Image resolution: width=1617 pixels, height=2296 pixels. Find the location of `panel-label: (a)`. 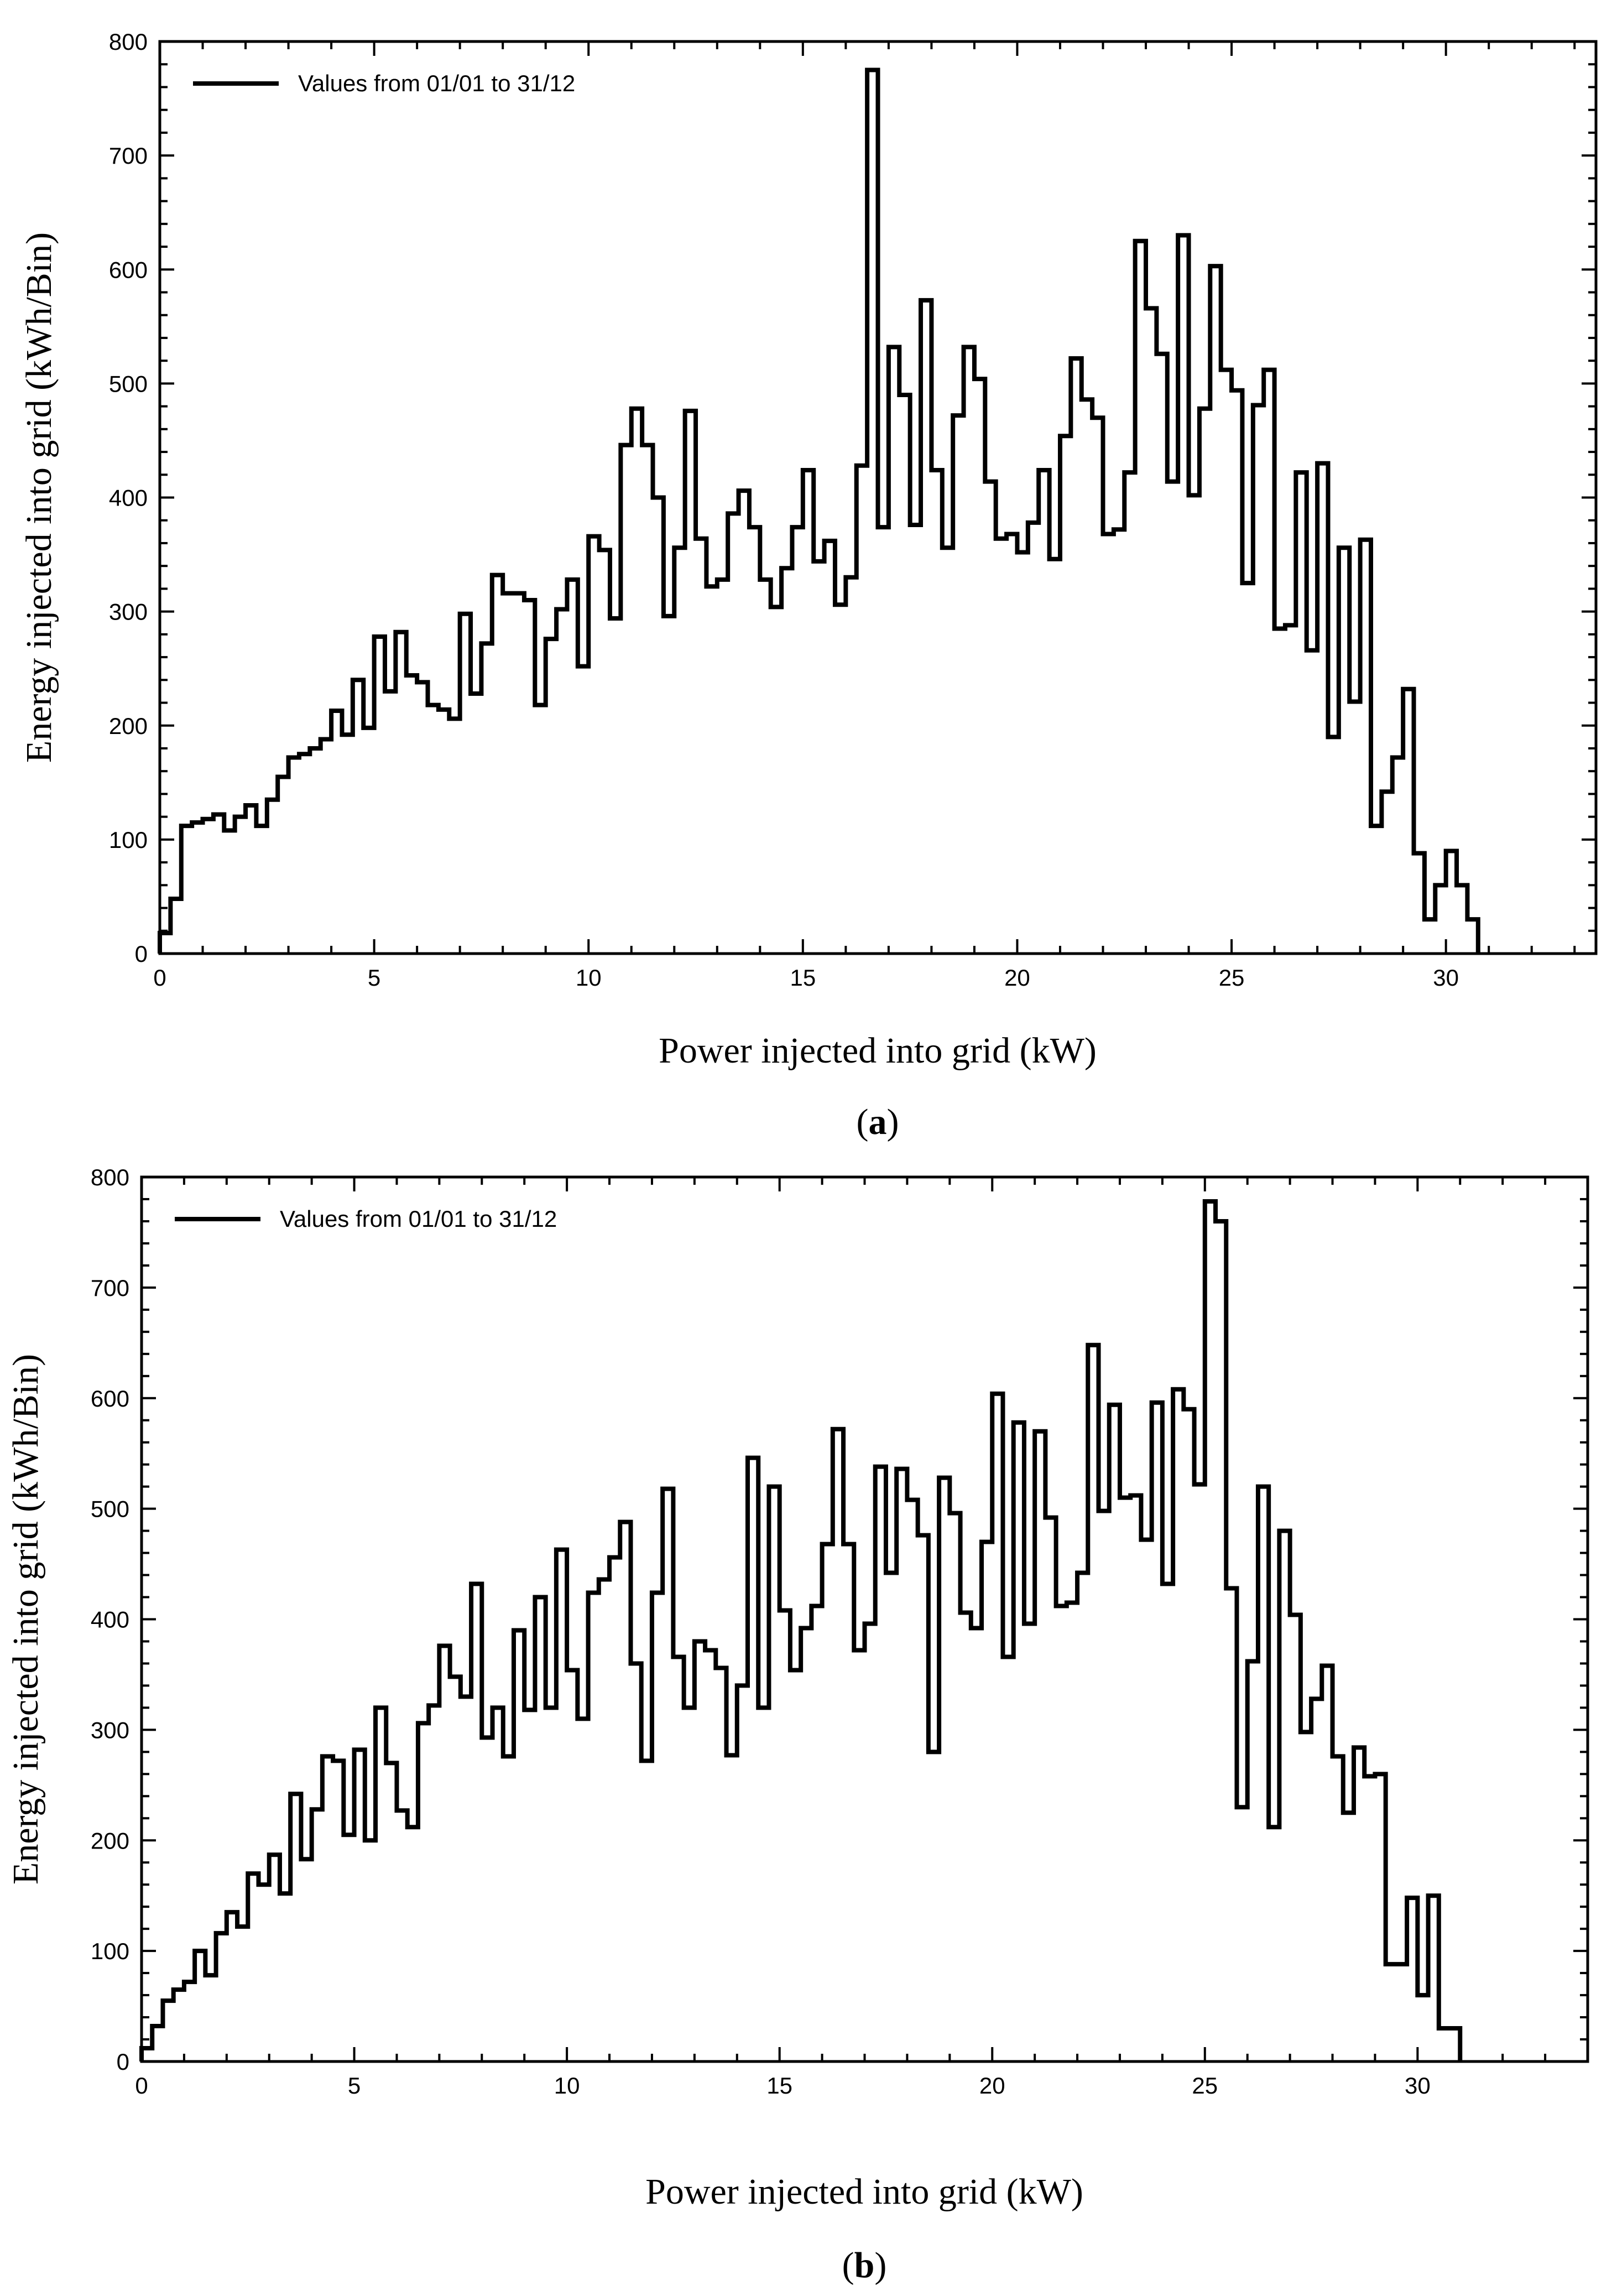

panel-label: (a) is located at coordinates (878, 1122).